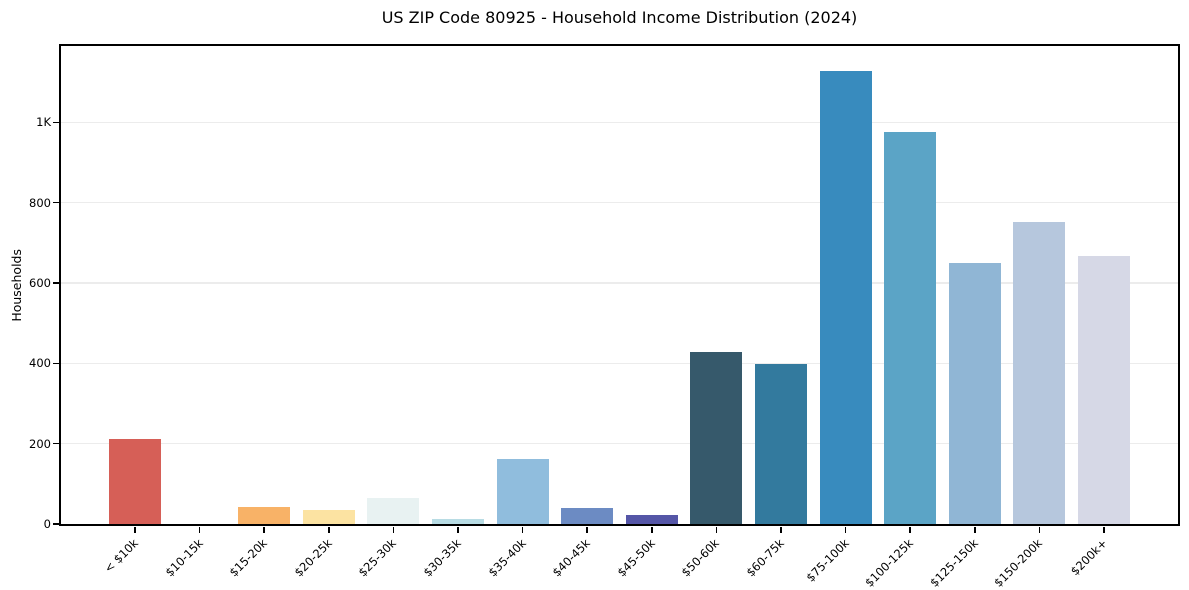 The width and height of the screenshot is (1189, 590). Describe the element at coordinates (40, 443) in the screenshot. I see `y-tick-label: 200` at that location.